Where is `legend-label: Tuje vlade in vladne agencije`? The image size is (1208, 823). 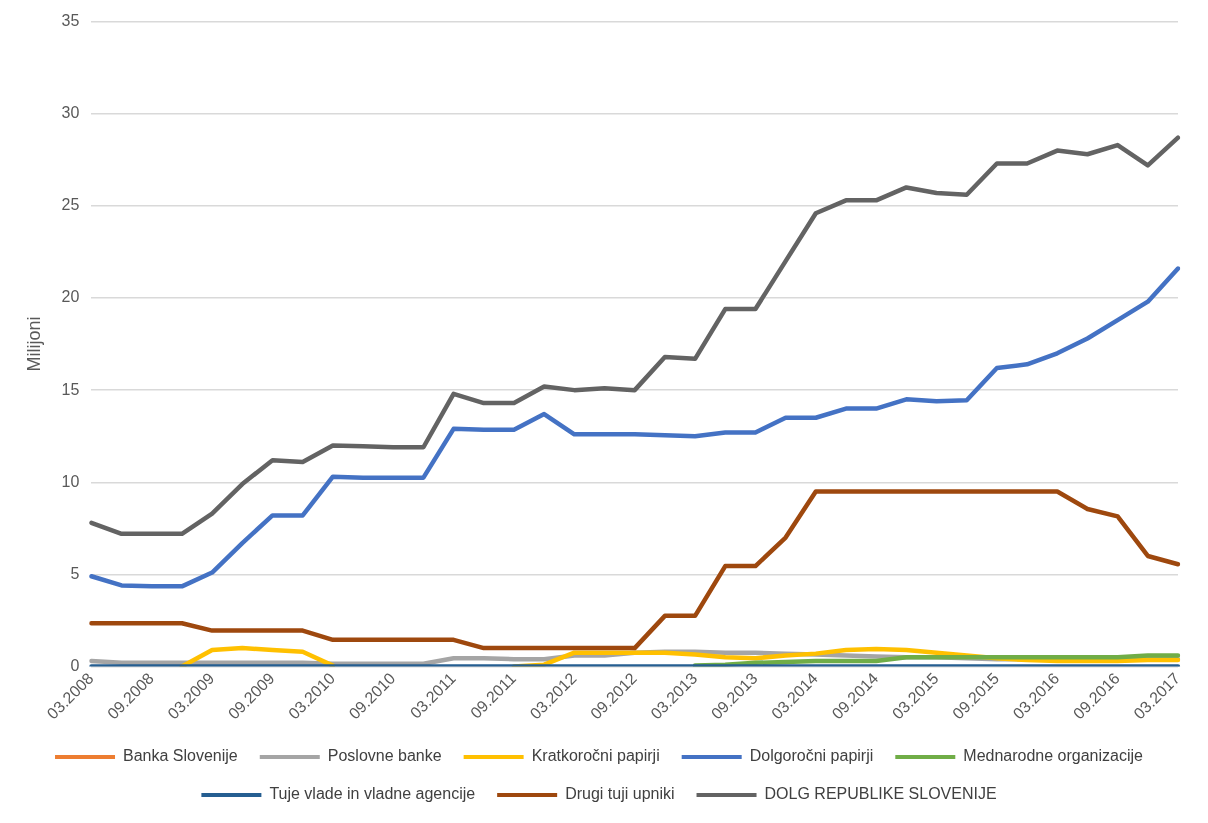
legend-label: Tuje vlade in vladne agencije is located at coordinates (372, 794).